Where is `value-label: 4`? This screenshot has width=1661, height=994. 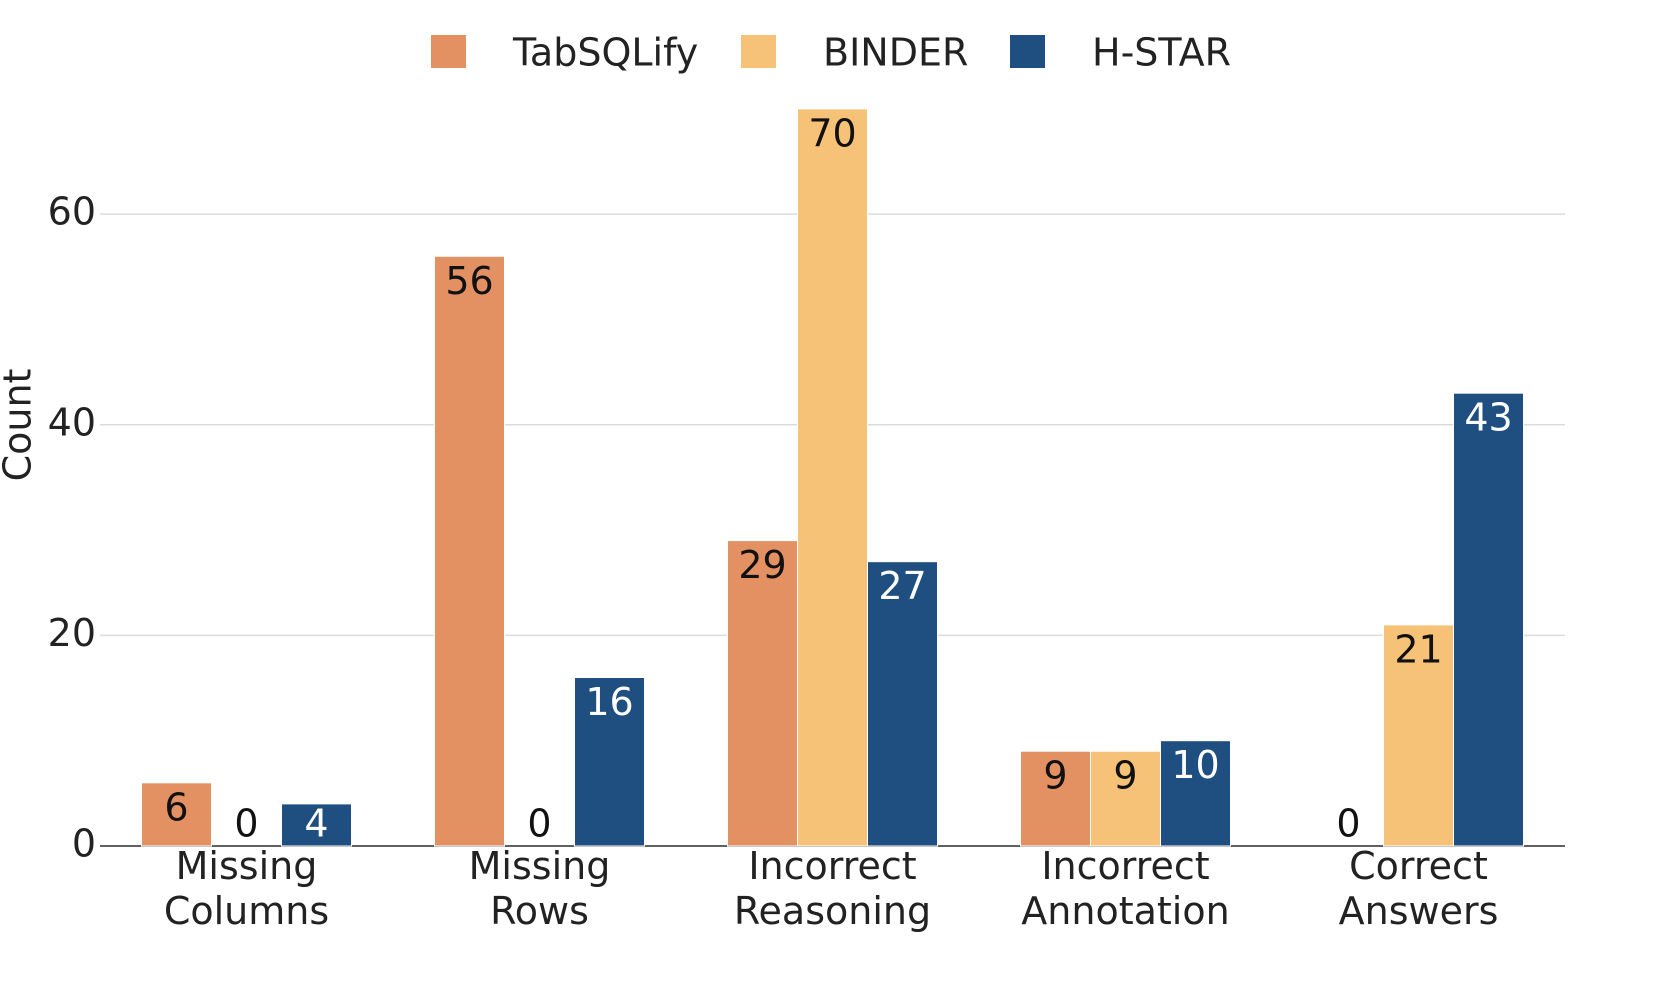
value-label: 4 is located at coordinates (316, 824).